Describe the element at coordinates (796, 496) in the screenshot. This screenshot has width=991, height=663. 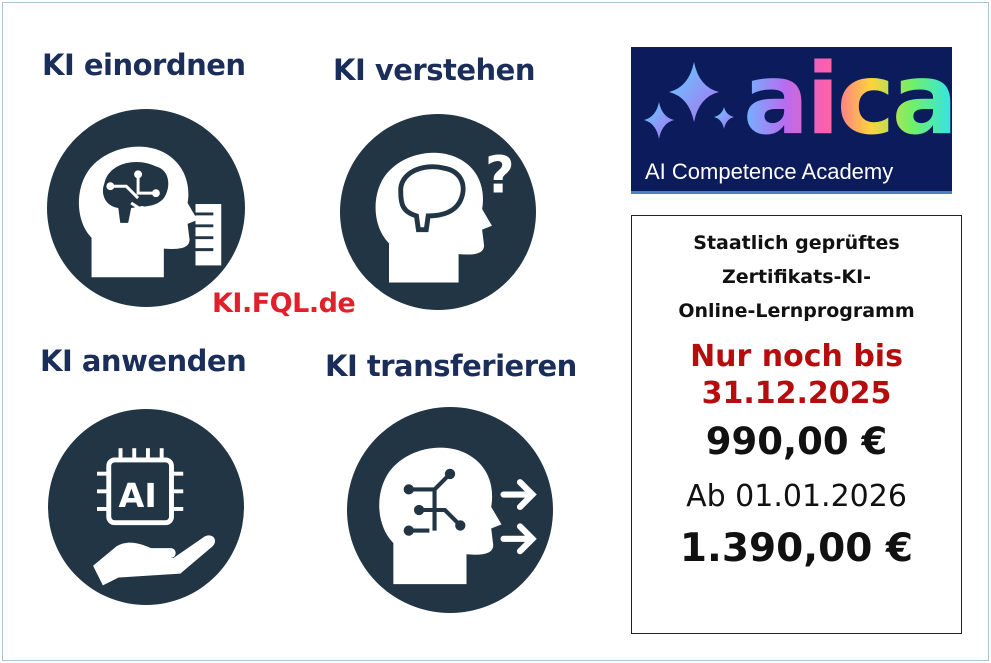
I see `from-date-label: Ab 01.01.2026` at that location.